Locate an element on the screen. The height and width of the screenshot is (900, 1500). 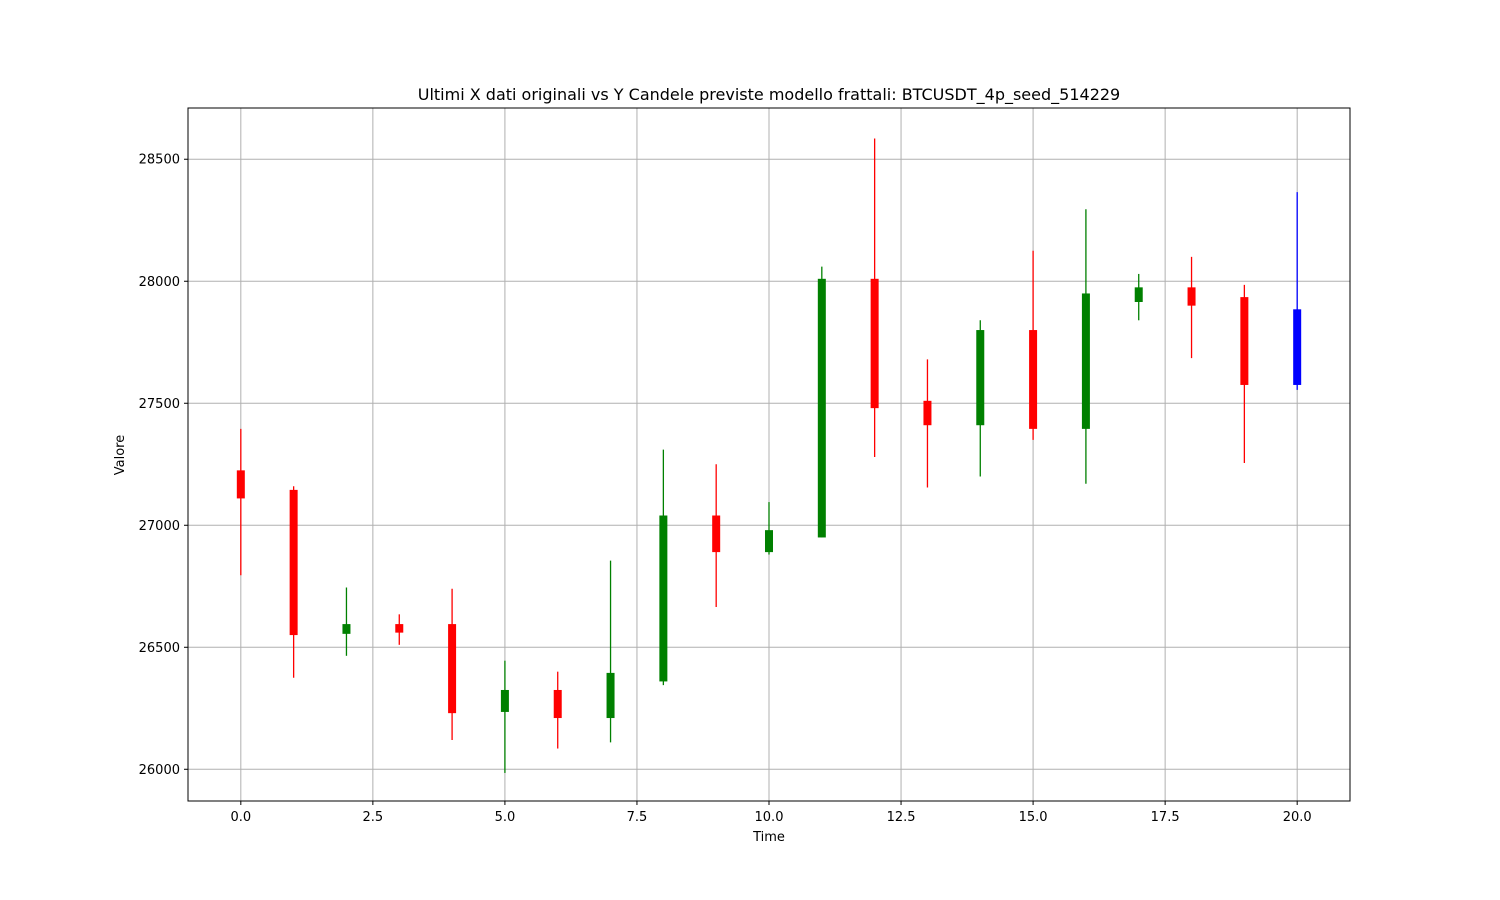
x-tick-label: 20.0 is located at coordinates (1297, 817).